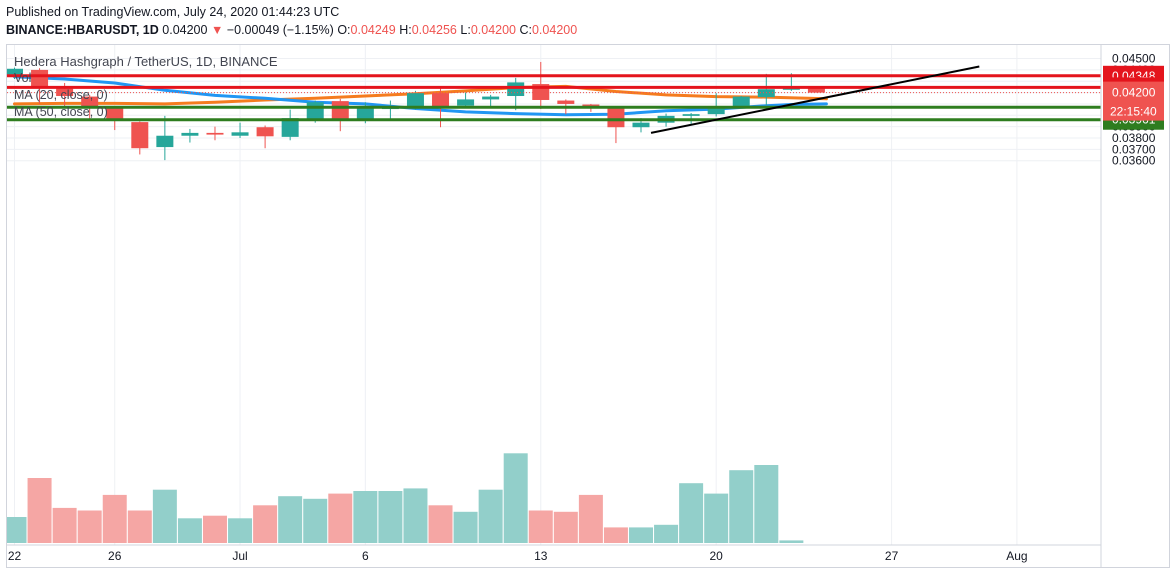 This screenshot has width=1176, height=574. What do you see at coordinates (892, 556) in the screenshot?
I see `x-tick-label: 27` at bounding box center [892, 556].